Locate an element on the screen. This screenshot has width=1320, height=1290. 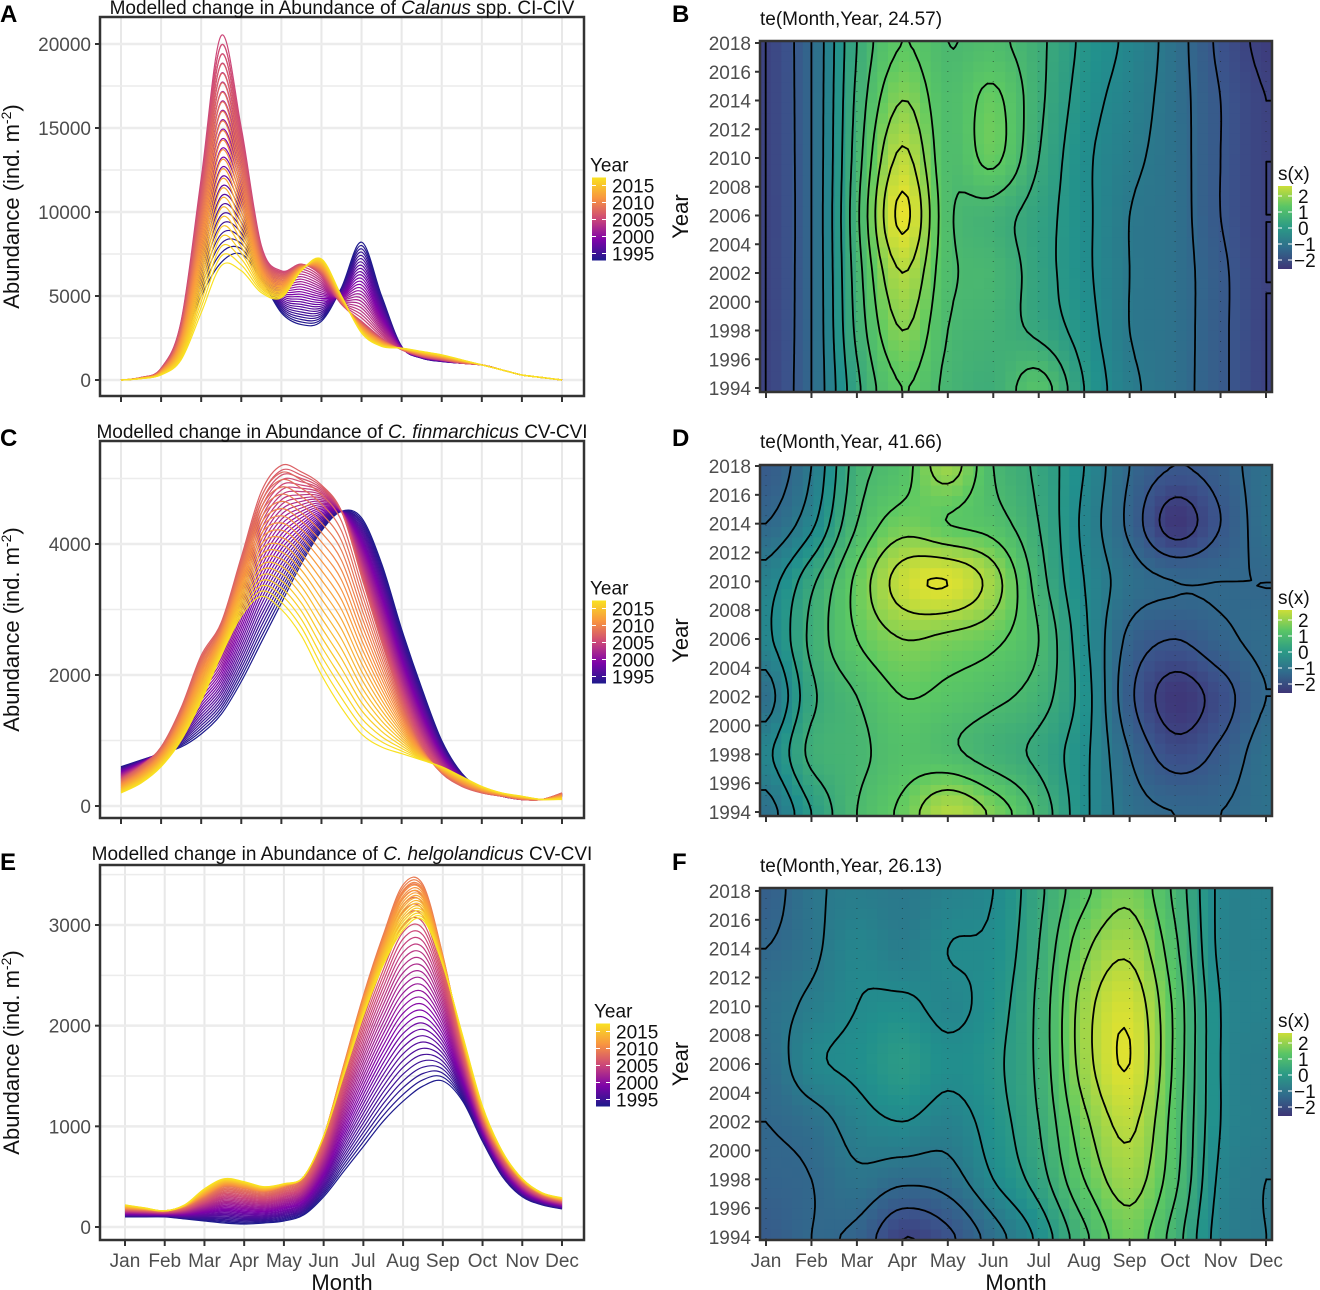
legend-label: 2005 is located at coordinates (633, 221).